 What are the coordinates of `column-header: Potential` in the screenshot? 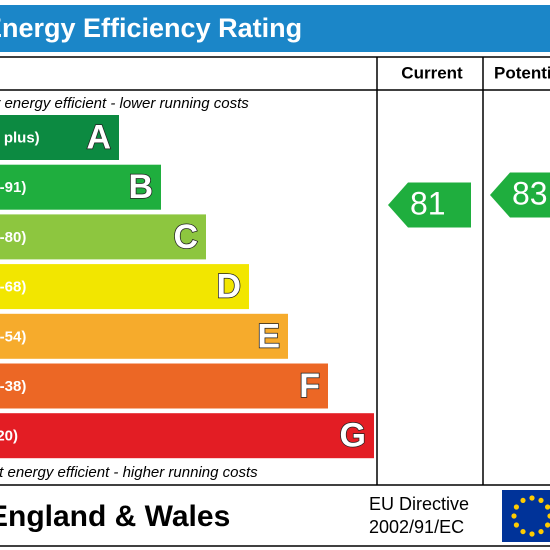 It's located at (522, 72).